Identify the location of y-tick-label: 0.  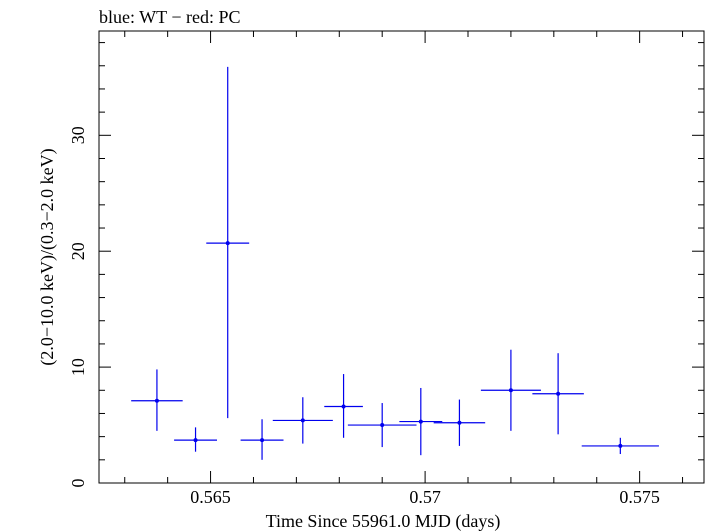
(78, 483).